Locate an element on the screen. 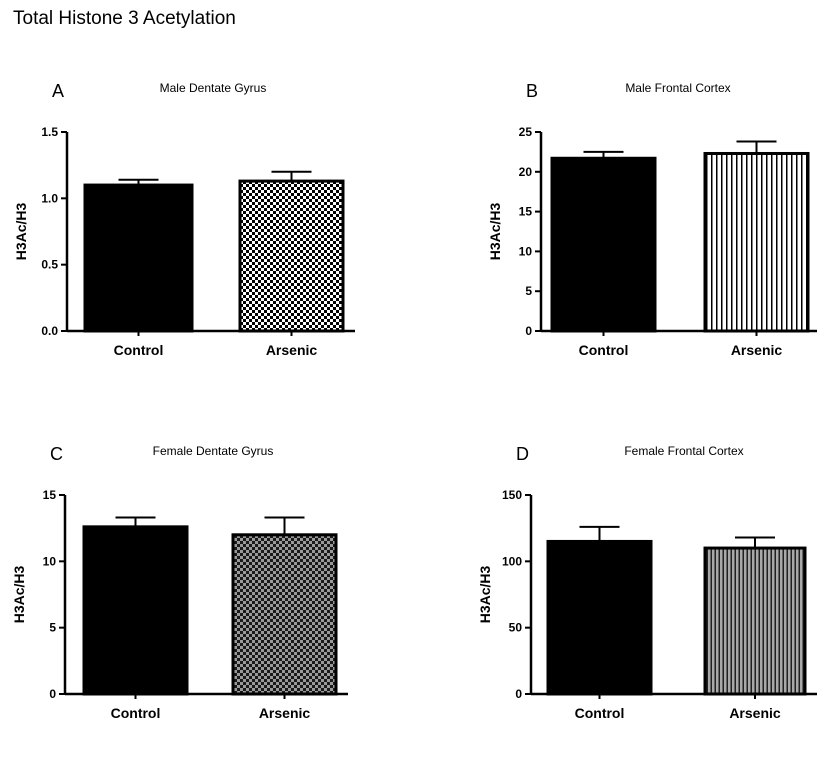 The width and height of the screenshot is (817, 773). panel-letter: C is located at coordinates (56, 454).